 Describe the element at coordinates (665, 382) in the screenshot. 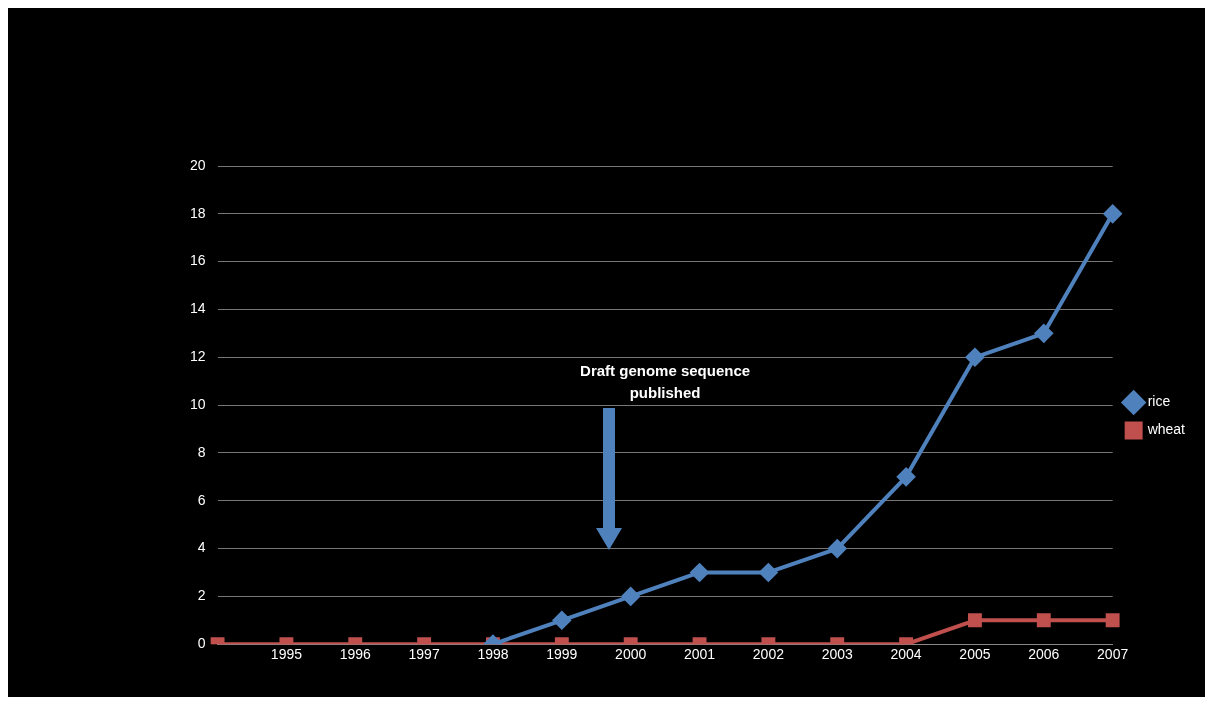

I see `annotation: Draft genome sequence published` at that location.